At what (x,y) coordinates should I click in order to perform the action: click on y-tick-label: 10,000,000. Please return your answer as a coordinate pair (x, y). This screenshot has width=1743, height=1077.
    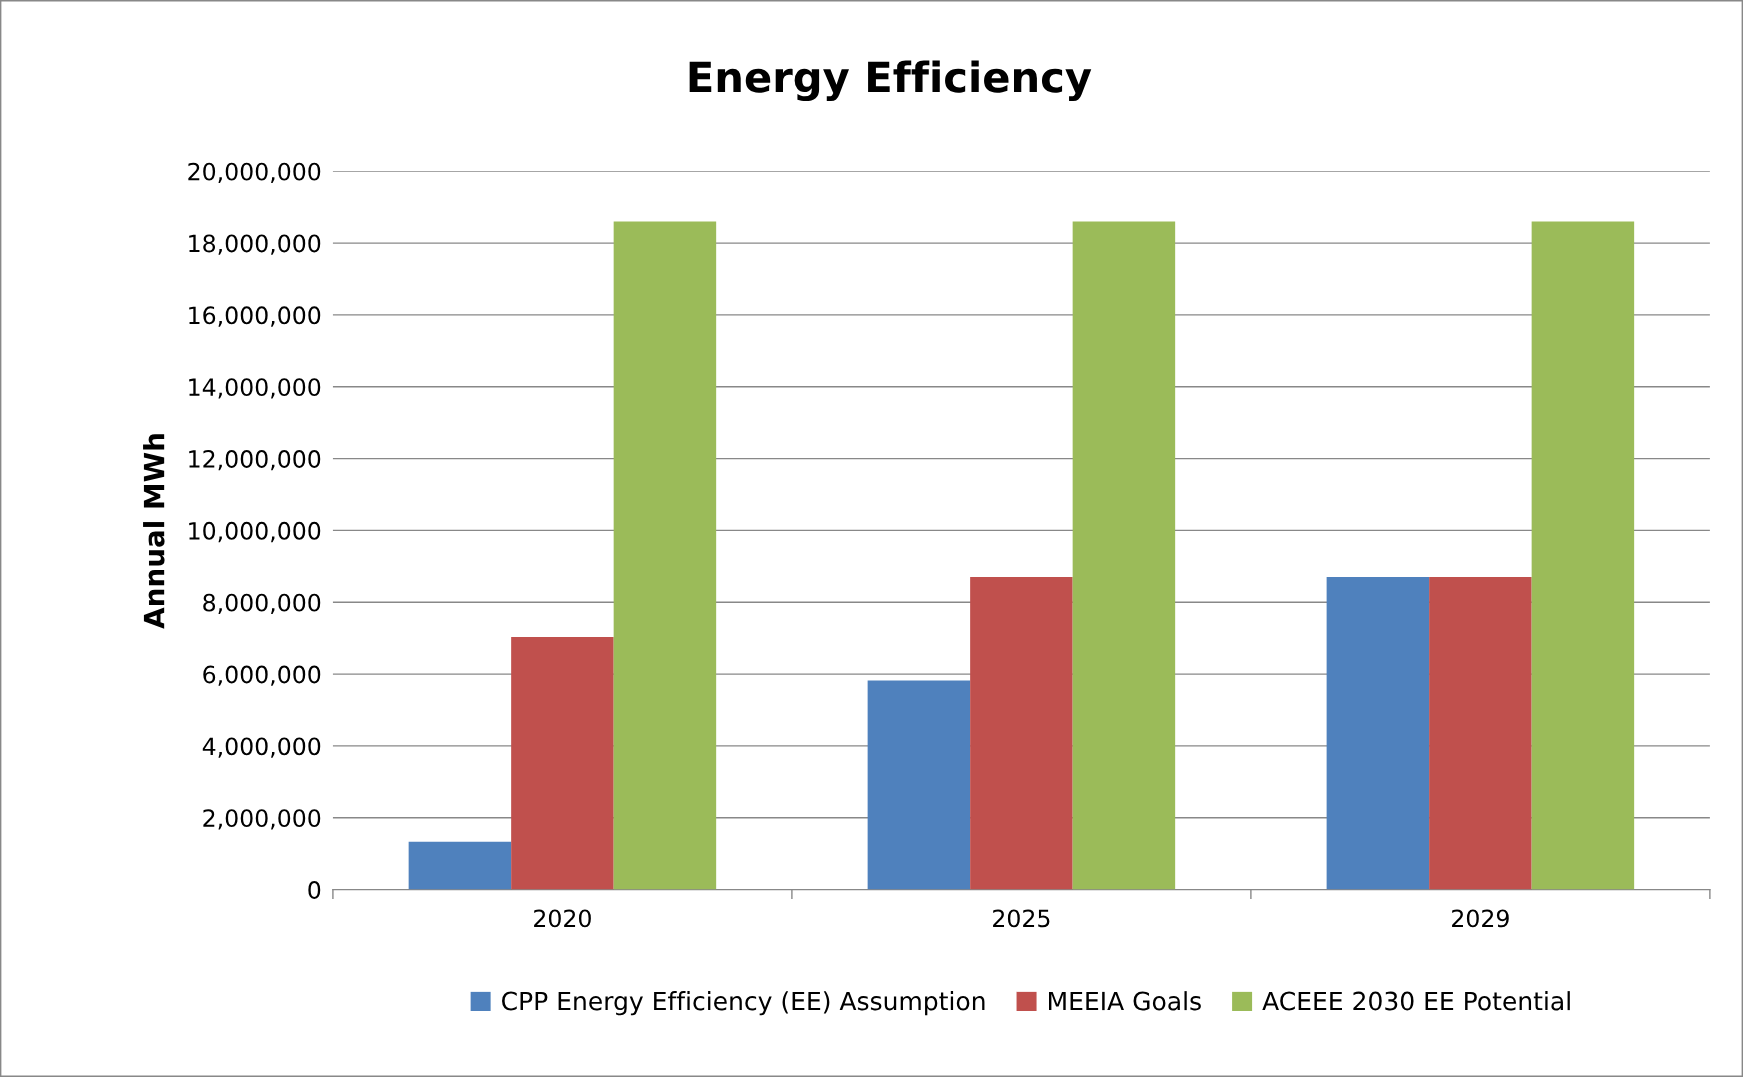
    Looking at the image, I should click on (255, 532).